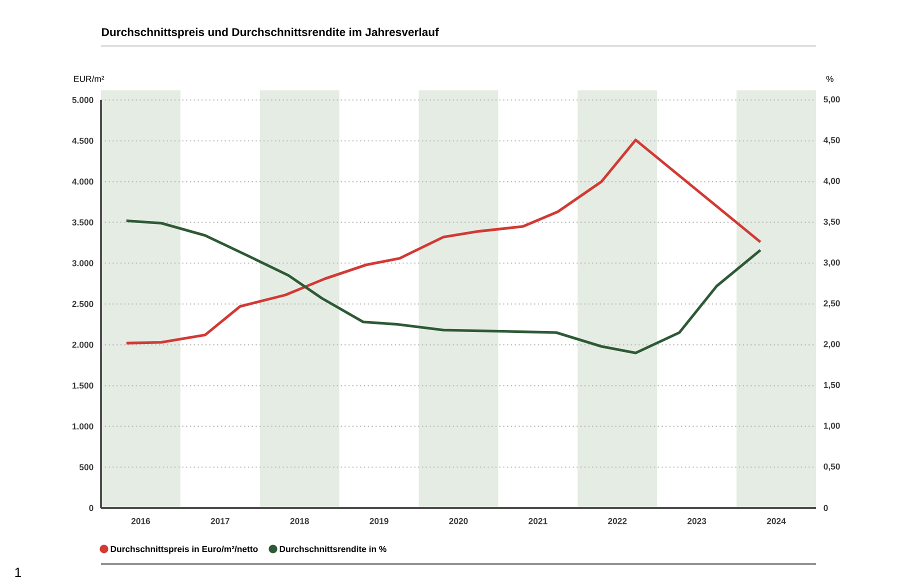  Describe the element at coordinates (832, 100) in the screenshot. I see `y2-tick-label: 5,00` at that location.